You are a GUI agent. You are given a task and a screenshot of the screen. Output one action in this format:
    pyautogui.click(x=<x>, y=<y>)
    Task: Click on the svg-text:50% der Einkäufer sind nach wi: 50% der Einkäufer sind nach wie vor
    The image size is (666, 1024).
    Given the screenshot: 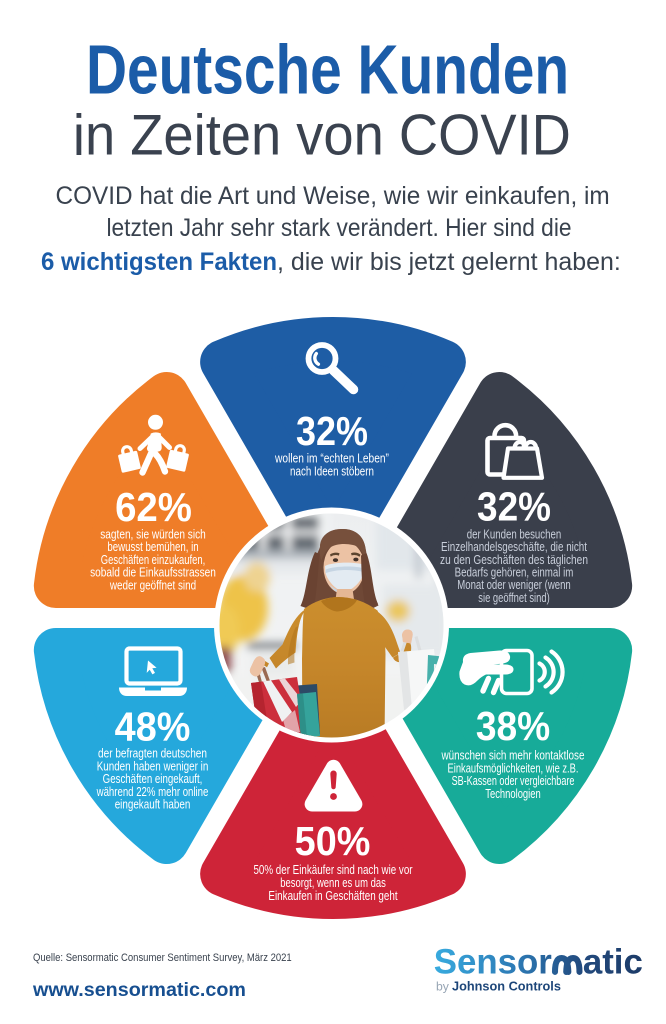 What is the action you would take?
    pyautogui.click(x=332, y=870)
    